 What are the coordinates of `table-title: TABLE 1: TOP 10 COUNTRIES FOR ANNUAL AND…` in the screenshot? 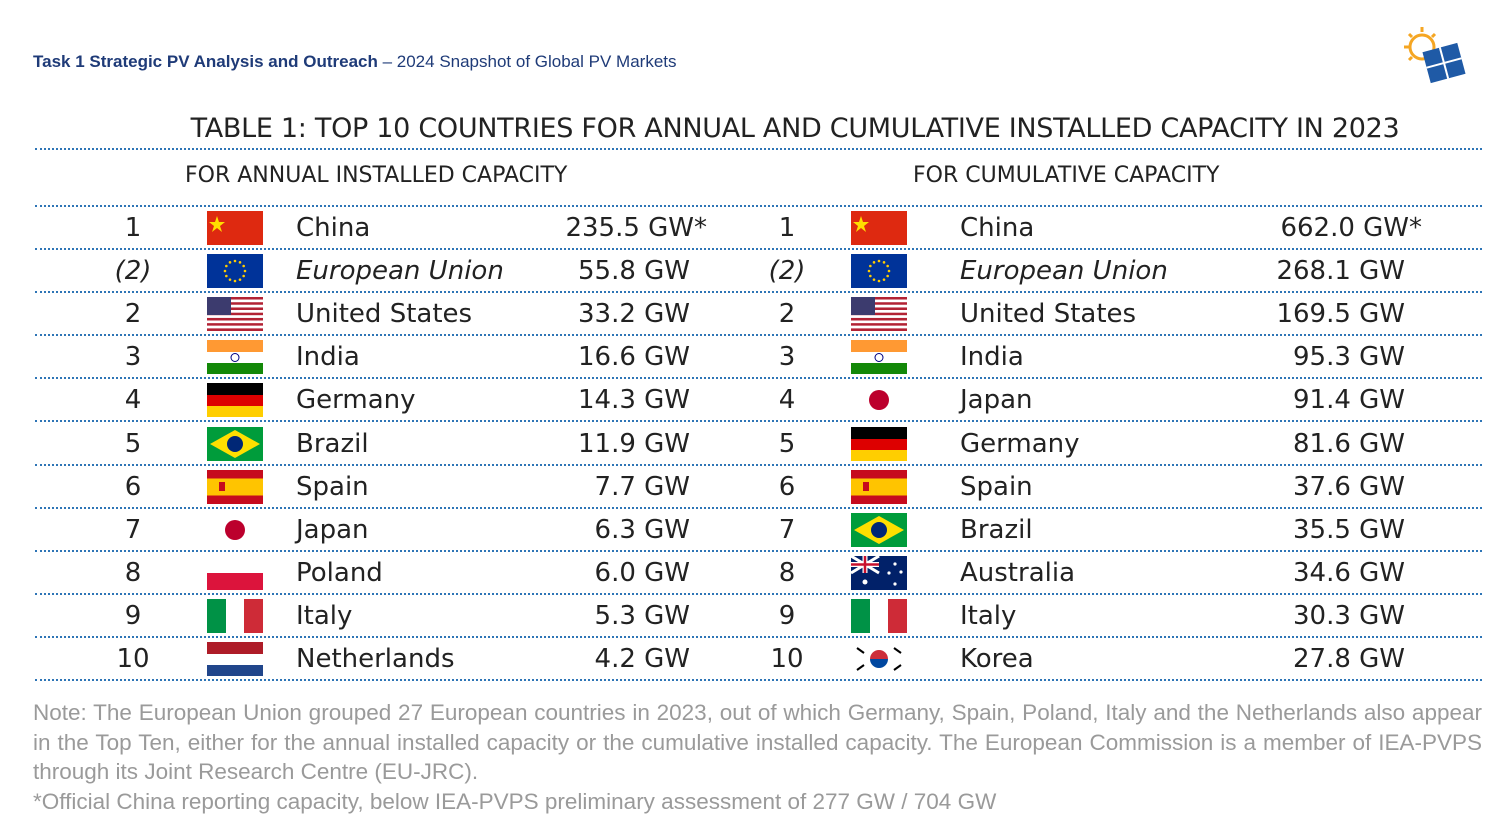 It's located at (795, 128).